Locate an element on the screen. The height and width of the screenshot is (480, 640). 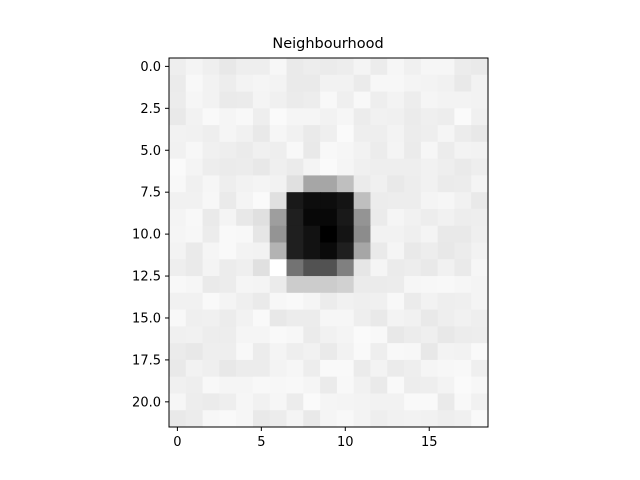
x-axis: 0 5 10 15 is located at coordinates (305, 438).